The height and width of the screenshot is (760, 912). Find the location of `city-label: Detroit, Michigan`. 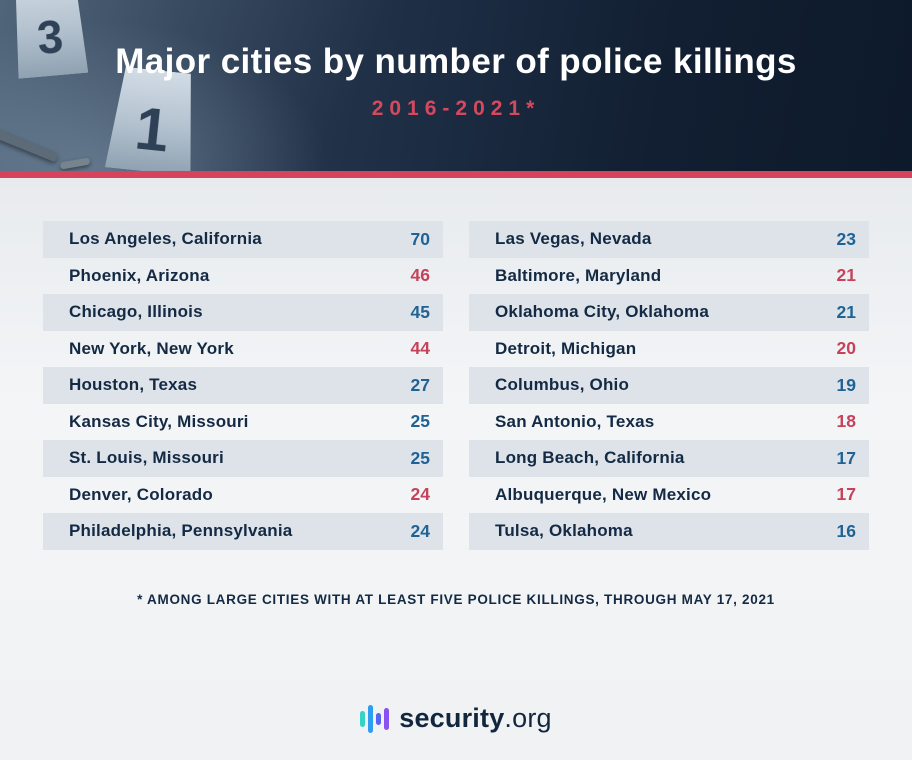

city-label: Detroit, Michigan is located at coordinates (566, 348).